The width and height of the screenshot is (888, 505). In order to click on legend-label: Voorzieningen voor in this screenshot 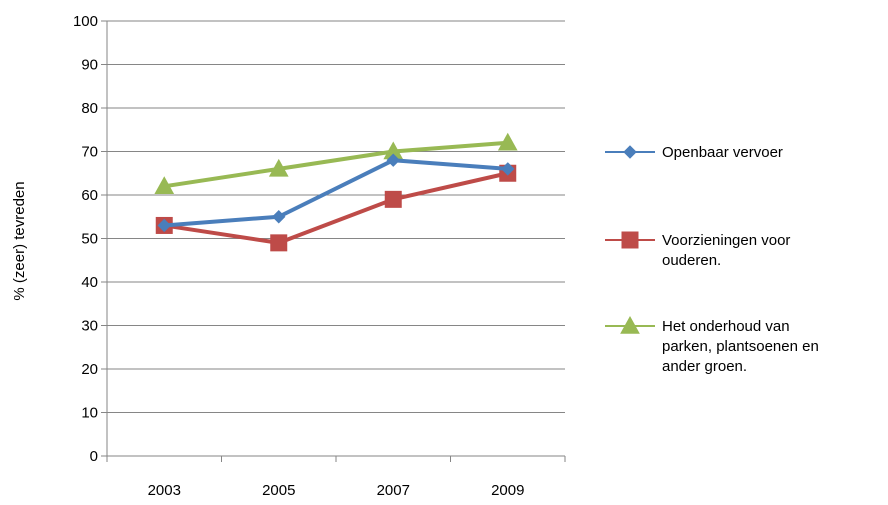, I will do `click(726, 240)`.